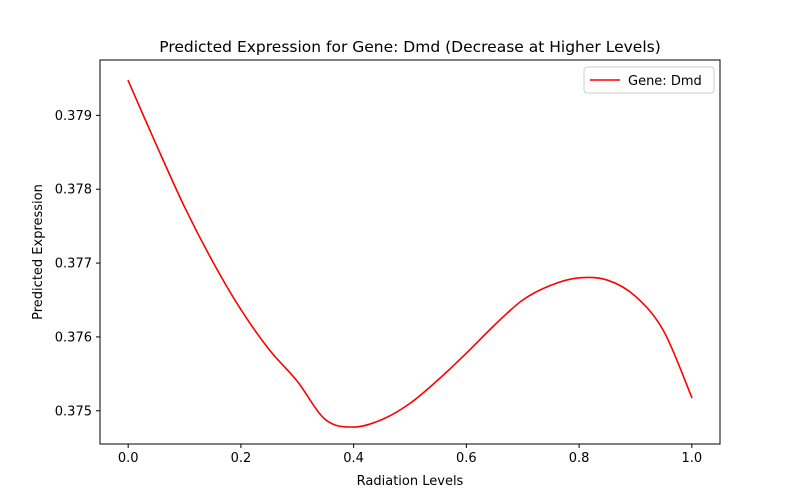  I want to click on x-tick-label: 1.0, so click(691, 458).